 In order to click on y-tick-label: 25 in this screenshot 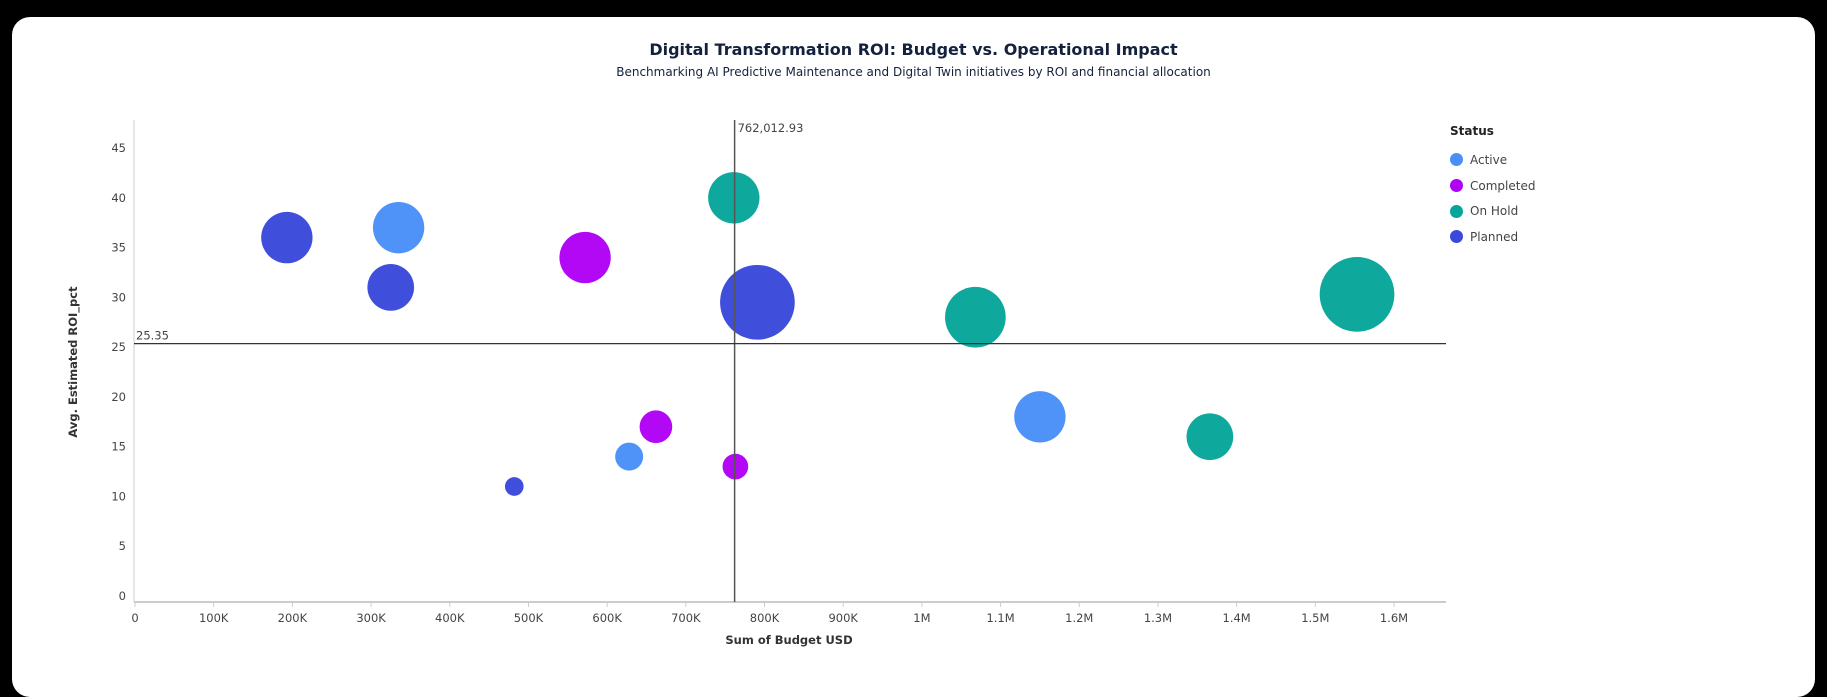, I will do `click(118, 347)`.